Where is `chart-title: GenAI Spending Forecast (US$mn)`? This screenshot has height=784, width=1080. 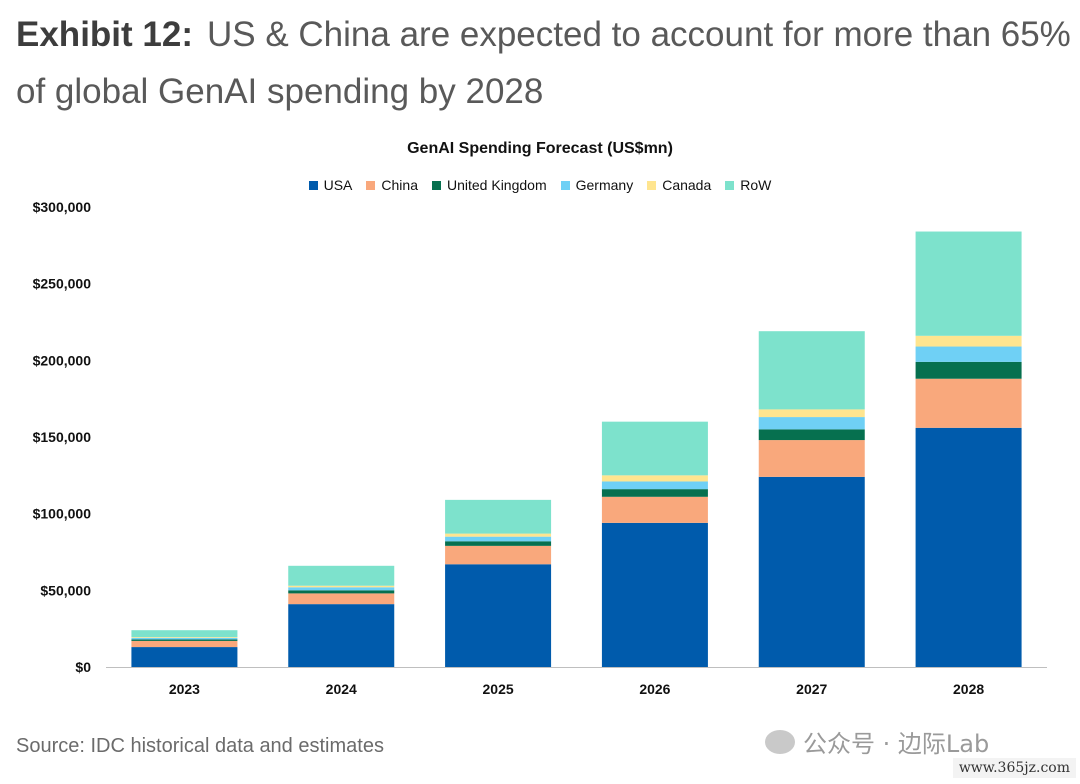
chart-title: GenAI Spending Forecast (US$mn) is located at coordinates (540, 148).